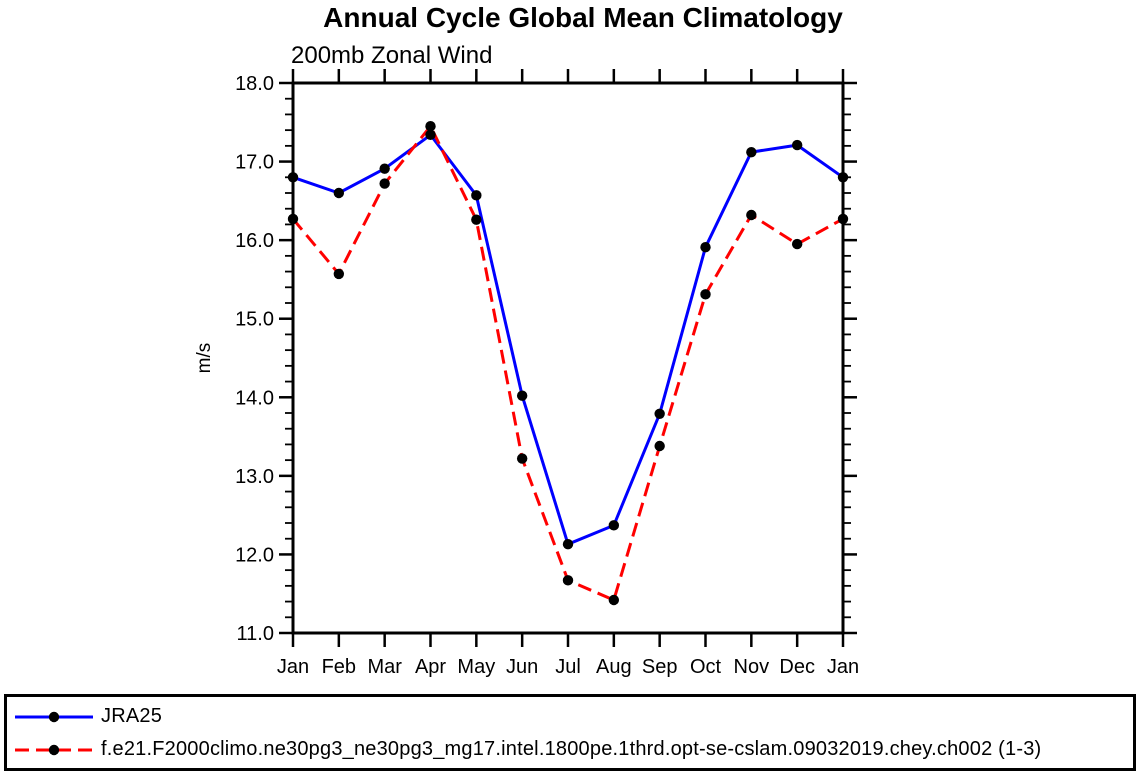 The width and height of the screenshot is (1138, 774). Describe the element at coordinates (132, 716) in the screenshot. I see `legend-label: JRA25` at that location.